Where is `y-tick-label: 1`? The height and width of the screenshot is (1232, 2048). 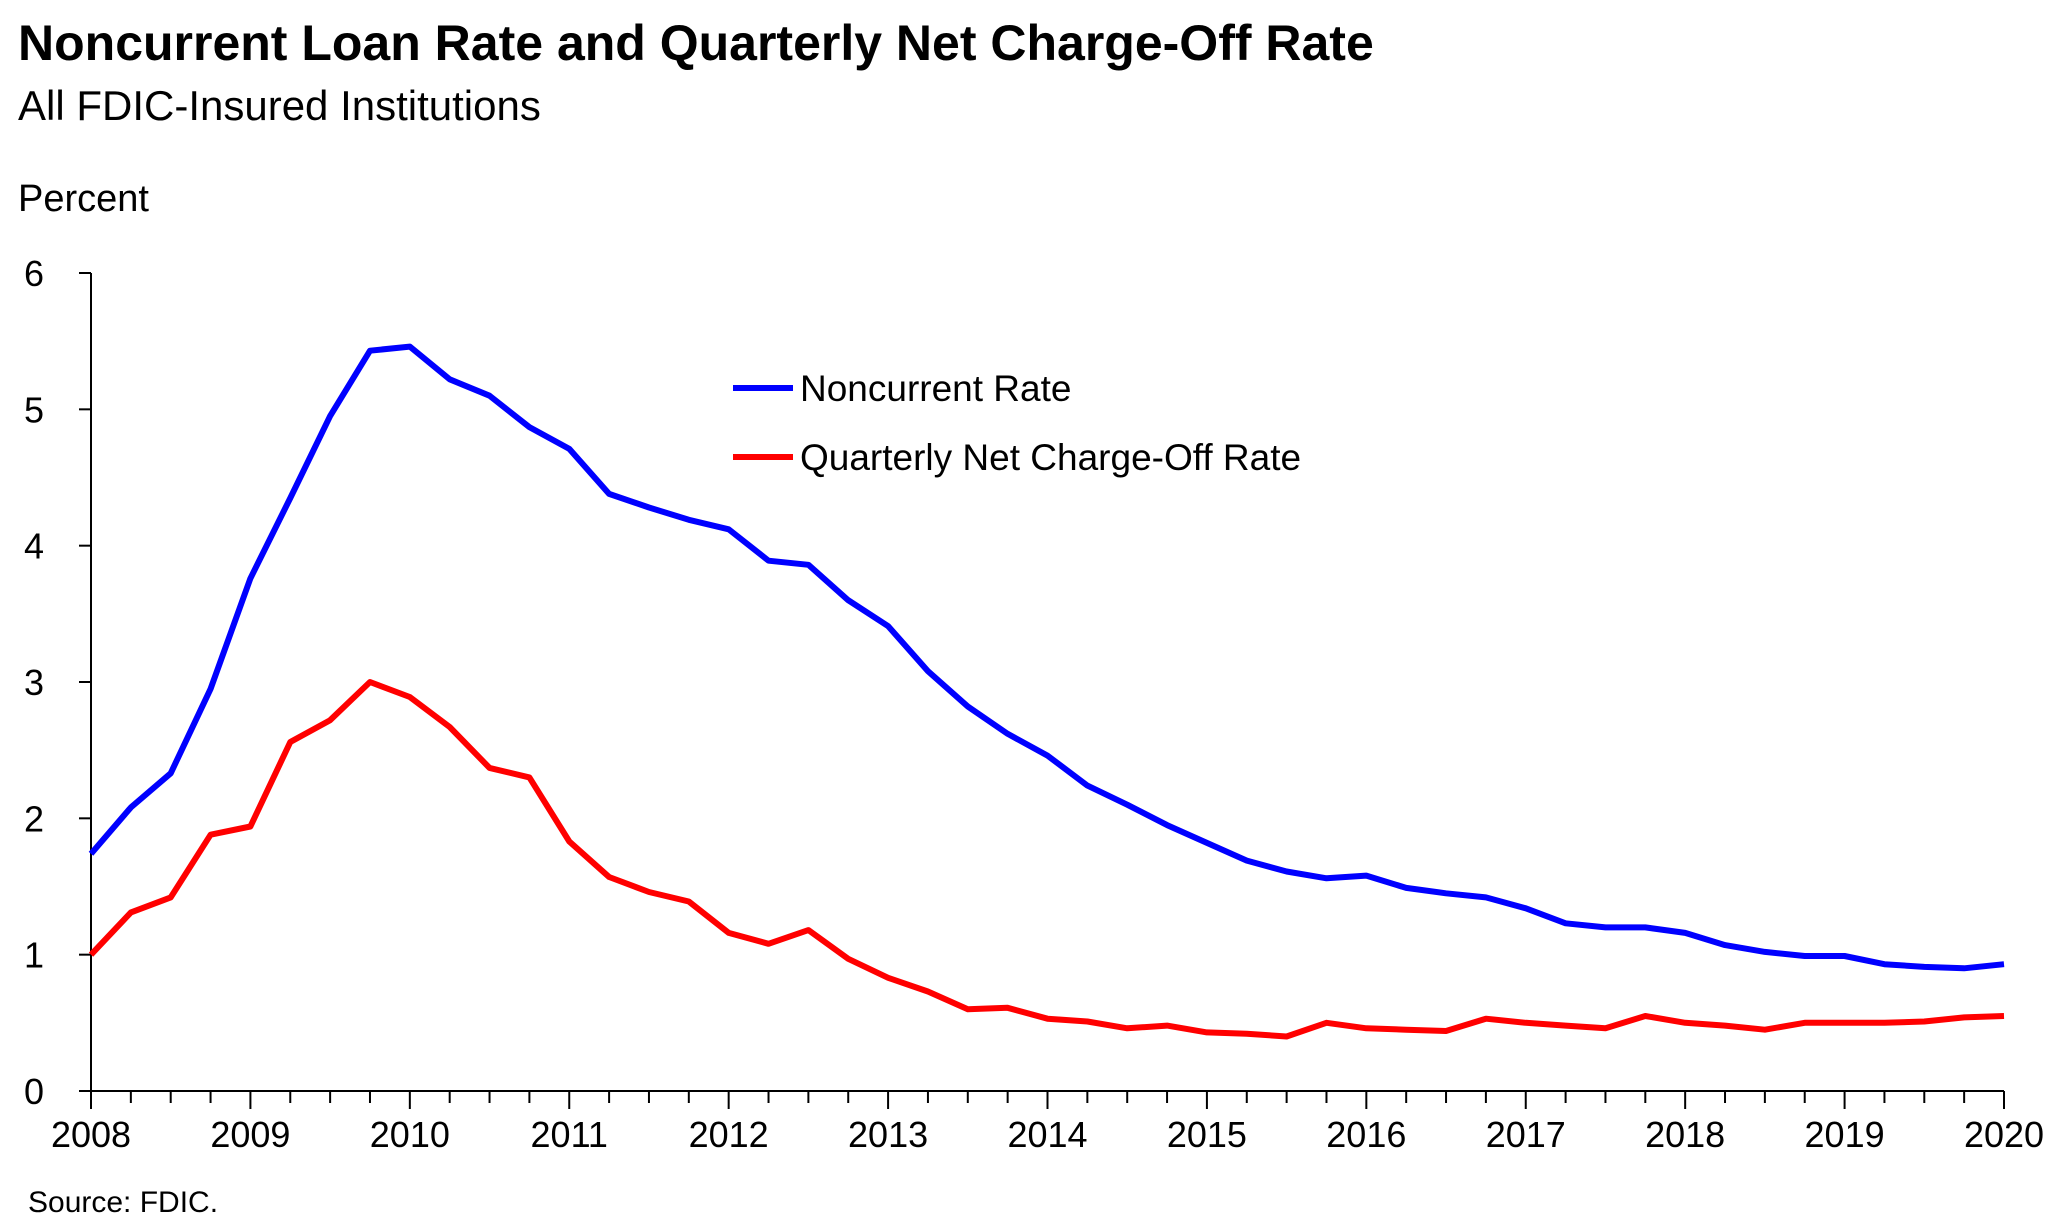 y-tick-label: 1 is located at coordinates (34, 955).